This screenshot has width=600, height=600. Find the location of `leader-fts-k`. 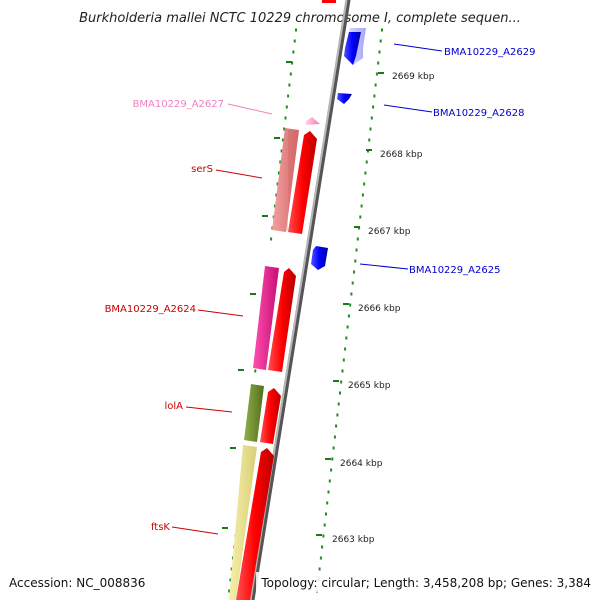

leader-fts-k is located at coordinates (195, 530).